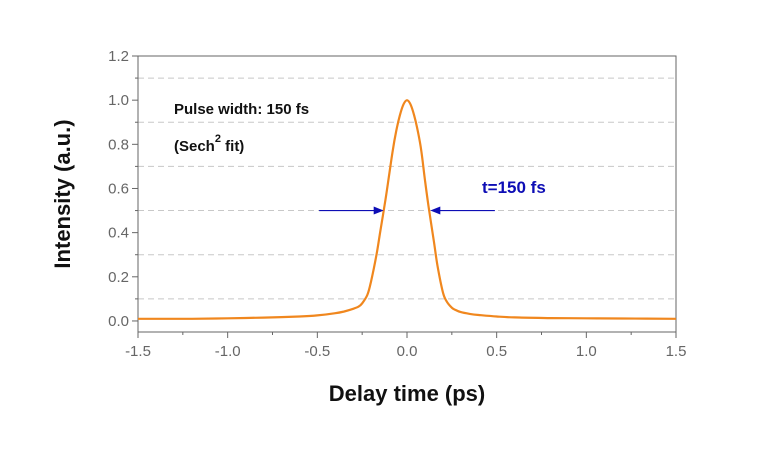 This screenshot has width=768, height=461. Describe the element at coordinates (118, 144) in the screenshot. I see `y-tick-label: 0.8` at that location.